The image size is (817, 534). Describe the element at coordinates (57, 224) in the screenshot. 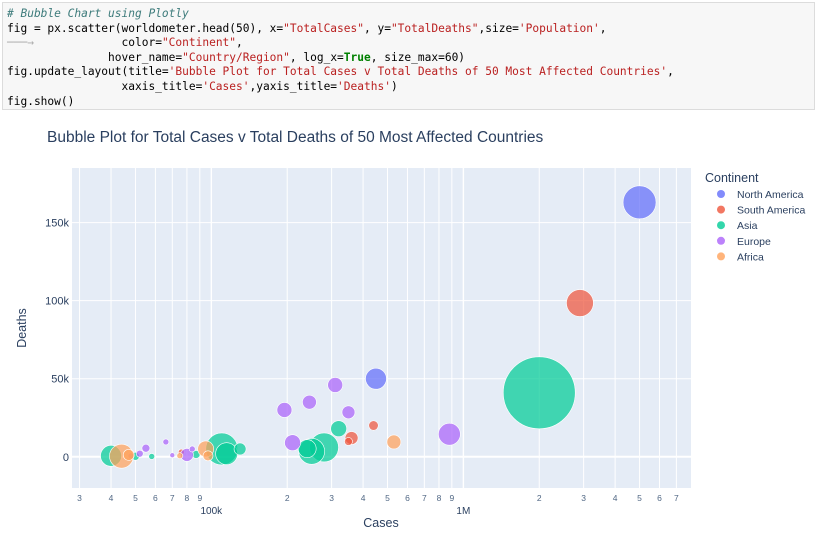

I see `y-tick-label: 150k` at that location.